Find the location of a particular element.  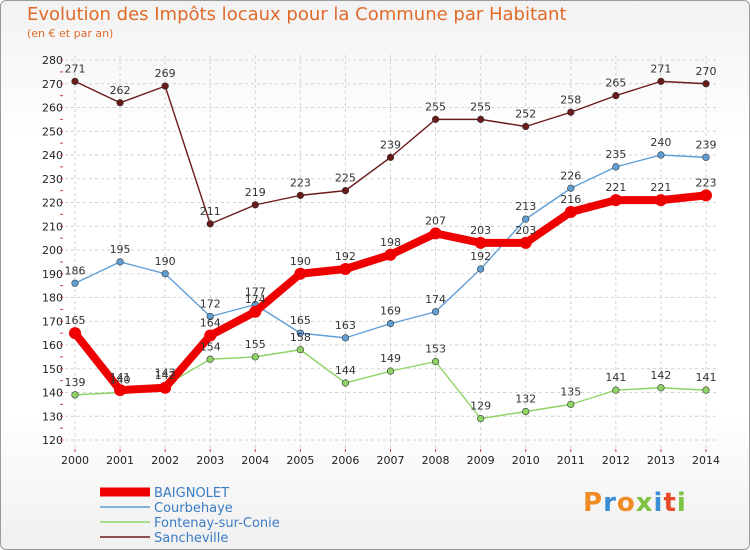

x-tick-label: 2003 is located at coordinates (210, 460).